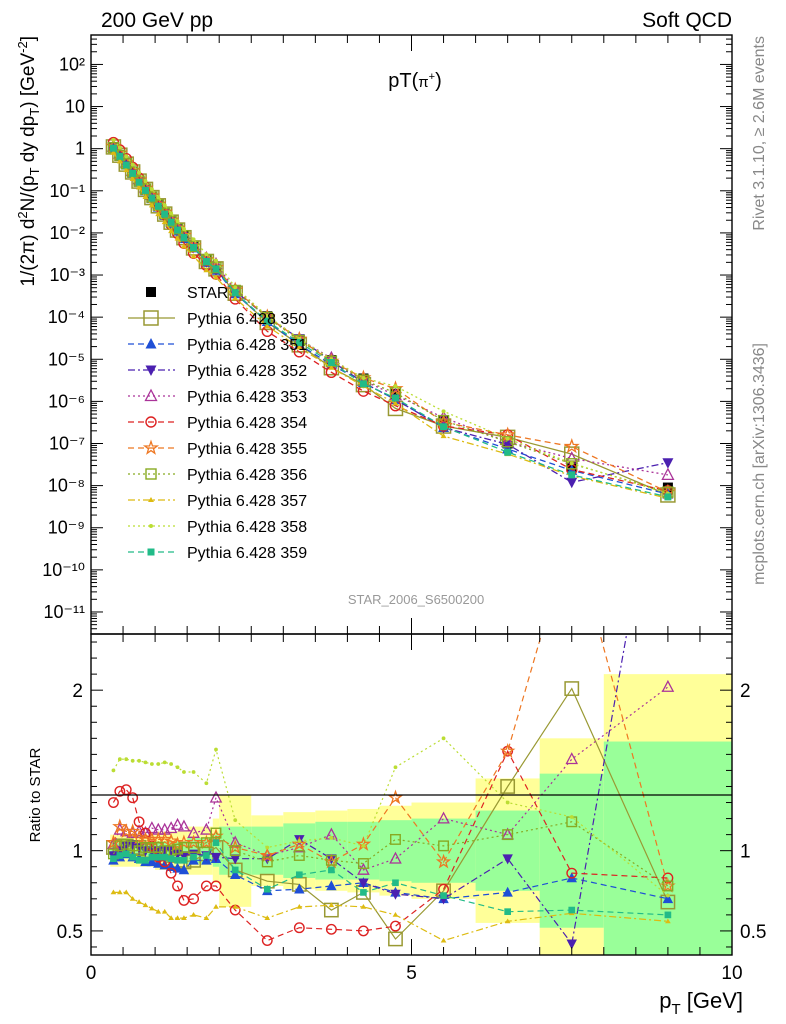 Image resolution: width=786 pixels, height=1024 pixels. What do you see at coordinates (66, 359) in the screenshot?
I see `main-y-tick-label: 10⁻⁵` at bounding box center [66, 359].